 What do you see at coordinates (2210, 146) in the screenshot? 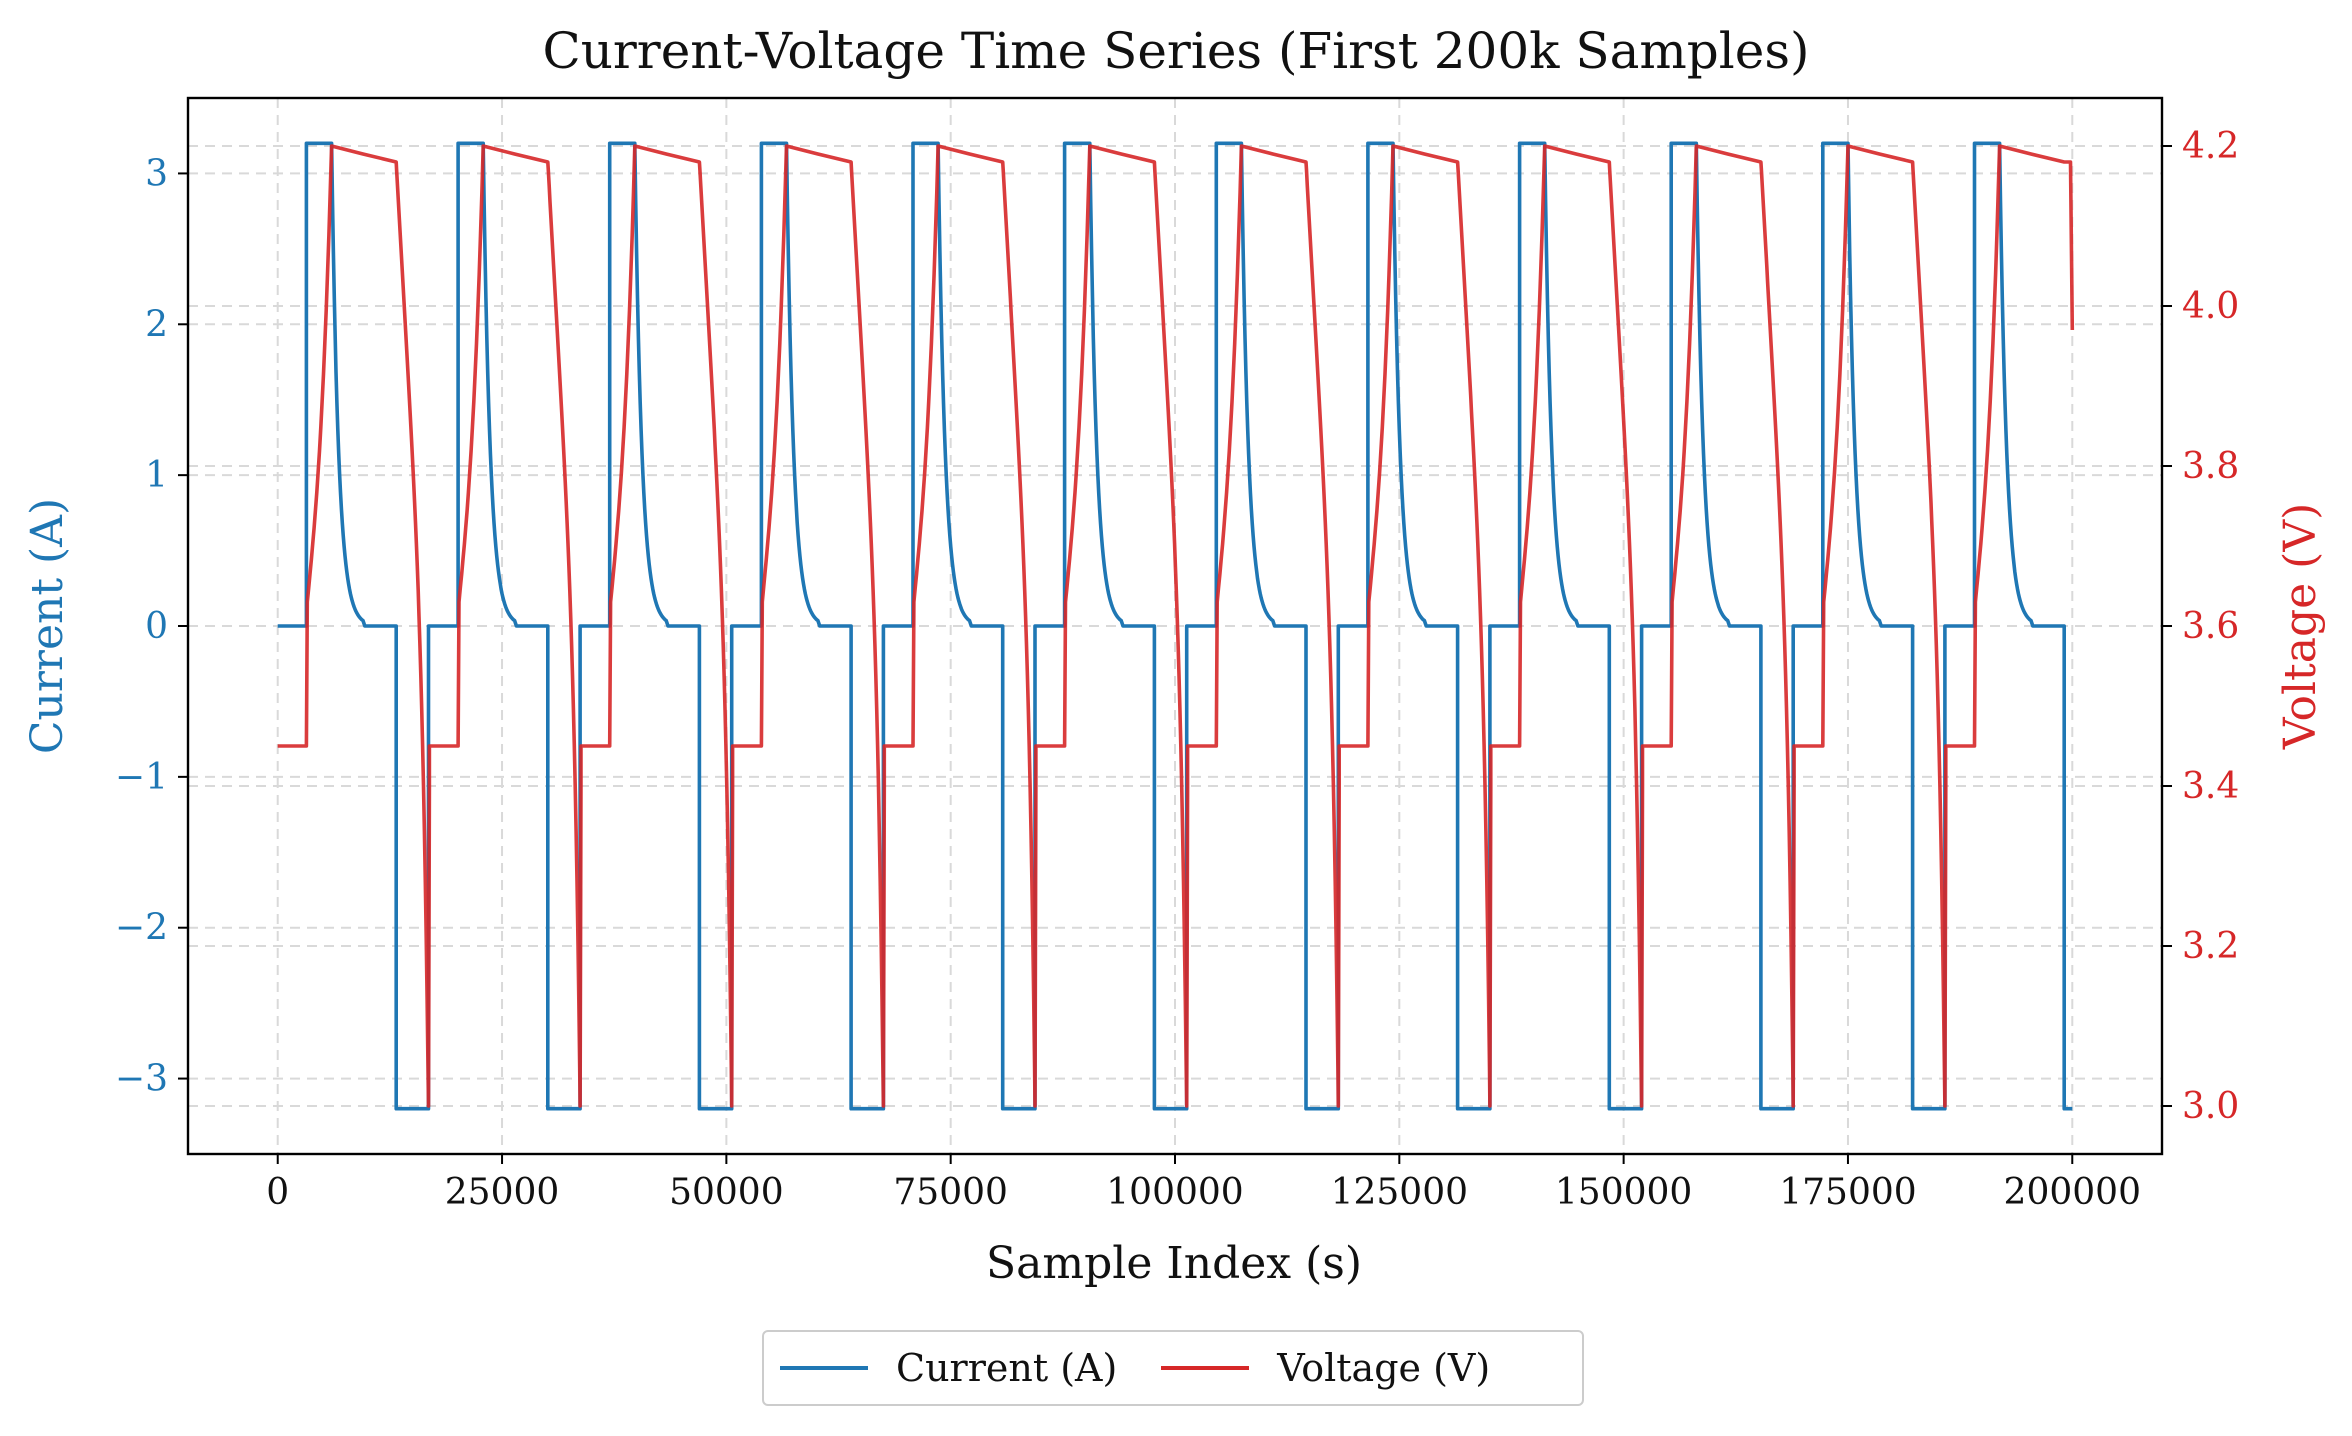
I see `y-right-tick-label-6: 4.2` at bounding box center [2210, 146].